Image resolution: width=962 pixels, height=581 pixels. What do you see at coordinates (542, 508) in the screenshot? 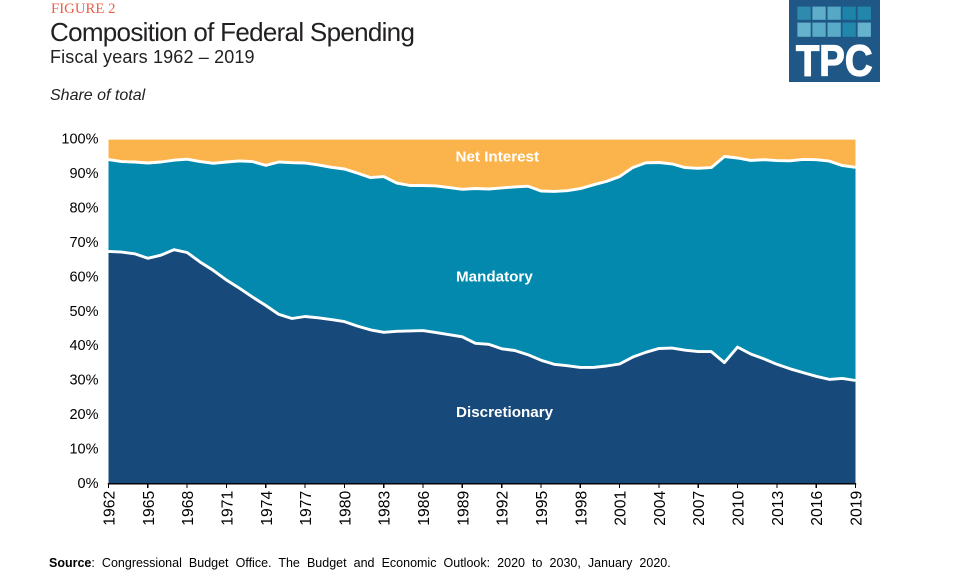
I see `svg-text: 1995` at bounding box center [542, 508].